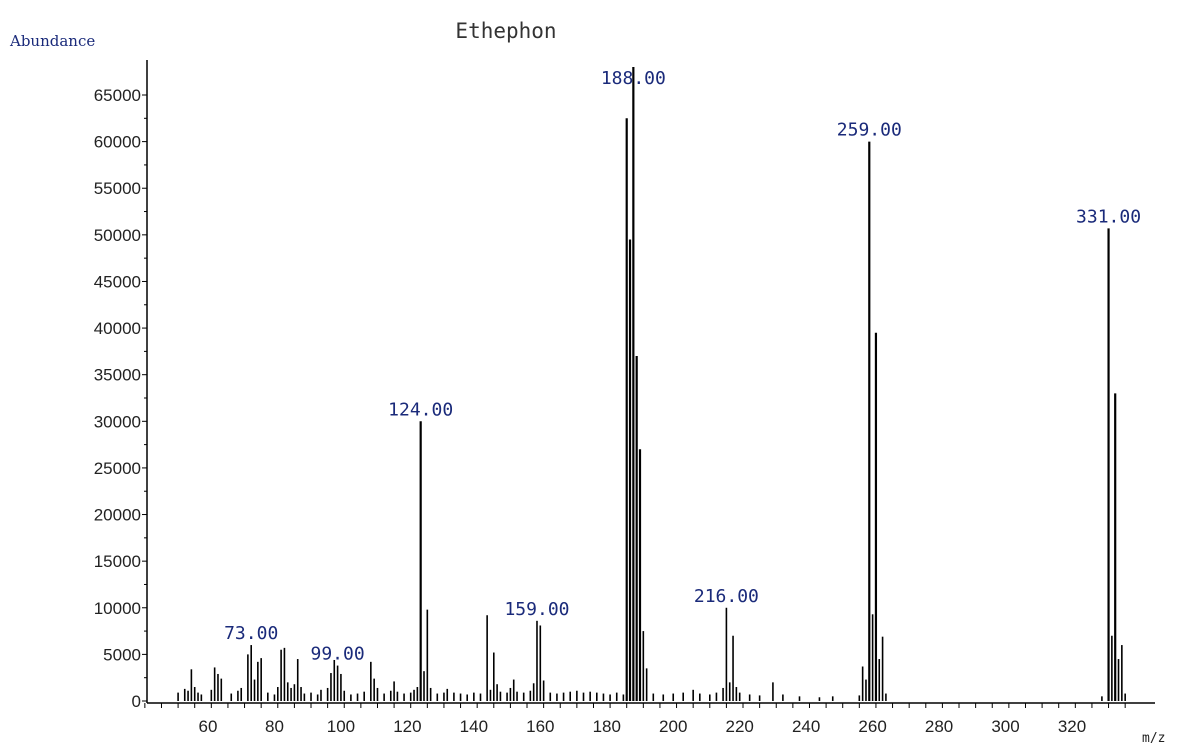 This screenshot has height=745, width=1184. What do you see at coordinates (869, 130) in the screenshot?
I see `peak-label: 259.00` at bounding box center [869, 130].